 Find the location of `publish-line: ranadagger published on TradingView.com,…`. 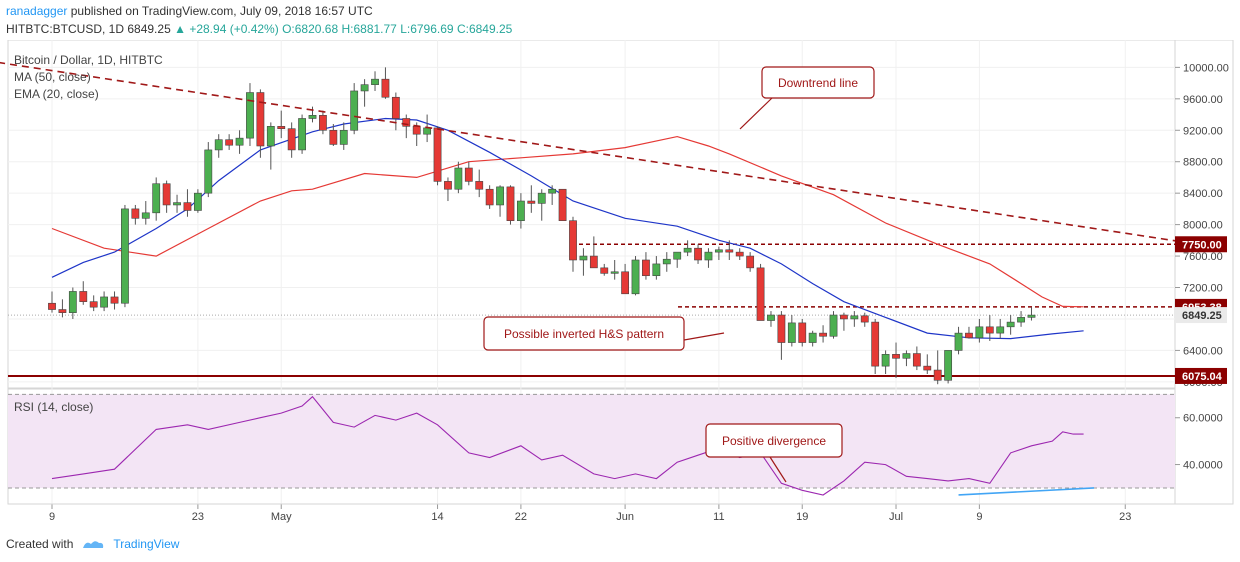

publish-line: ranadagger published on TradingView.com,… is located at coordinates (189, 11).